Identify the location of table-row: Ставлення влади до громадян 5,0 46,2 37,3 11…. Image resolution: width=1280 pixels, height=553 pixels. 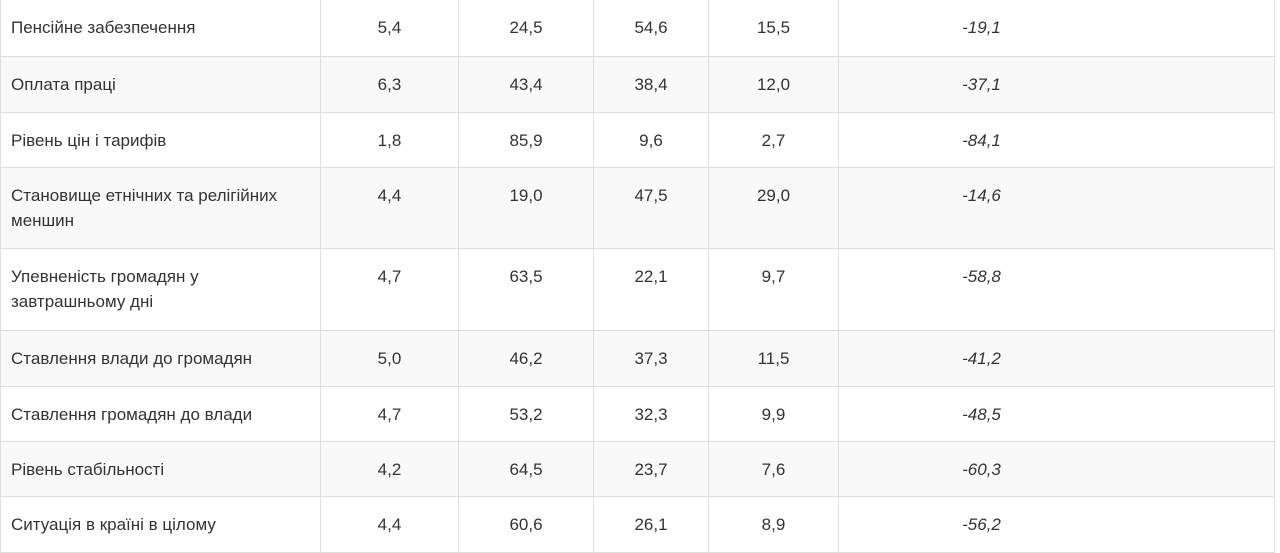
(637, 358).